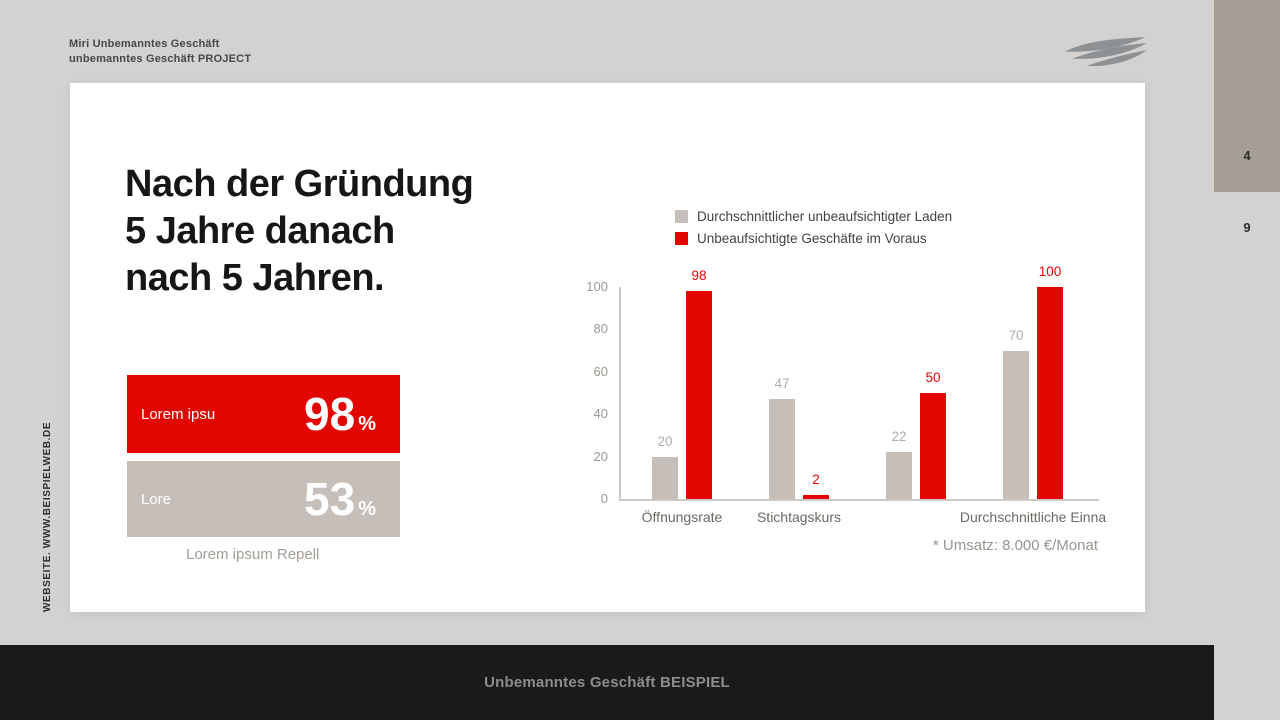 Image resolution: width=1280 pixels, height=720 pixels. What do you see at coordinates (178, 414) in the screenshot?
I see `stat-label-primary: Lorem ipsu` at bounding box center [178, 414].